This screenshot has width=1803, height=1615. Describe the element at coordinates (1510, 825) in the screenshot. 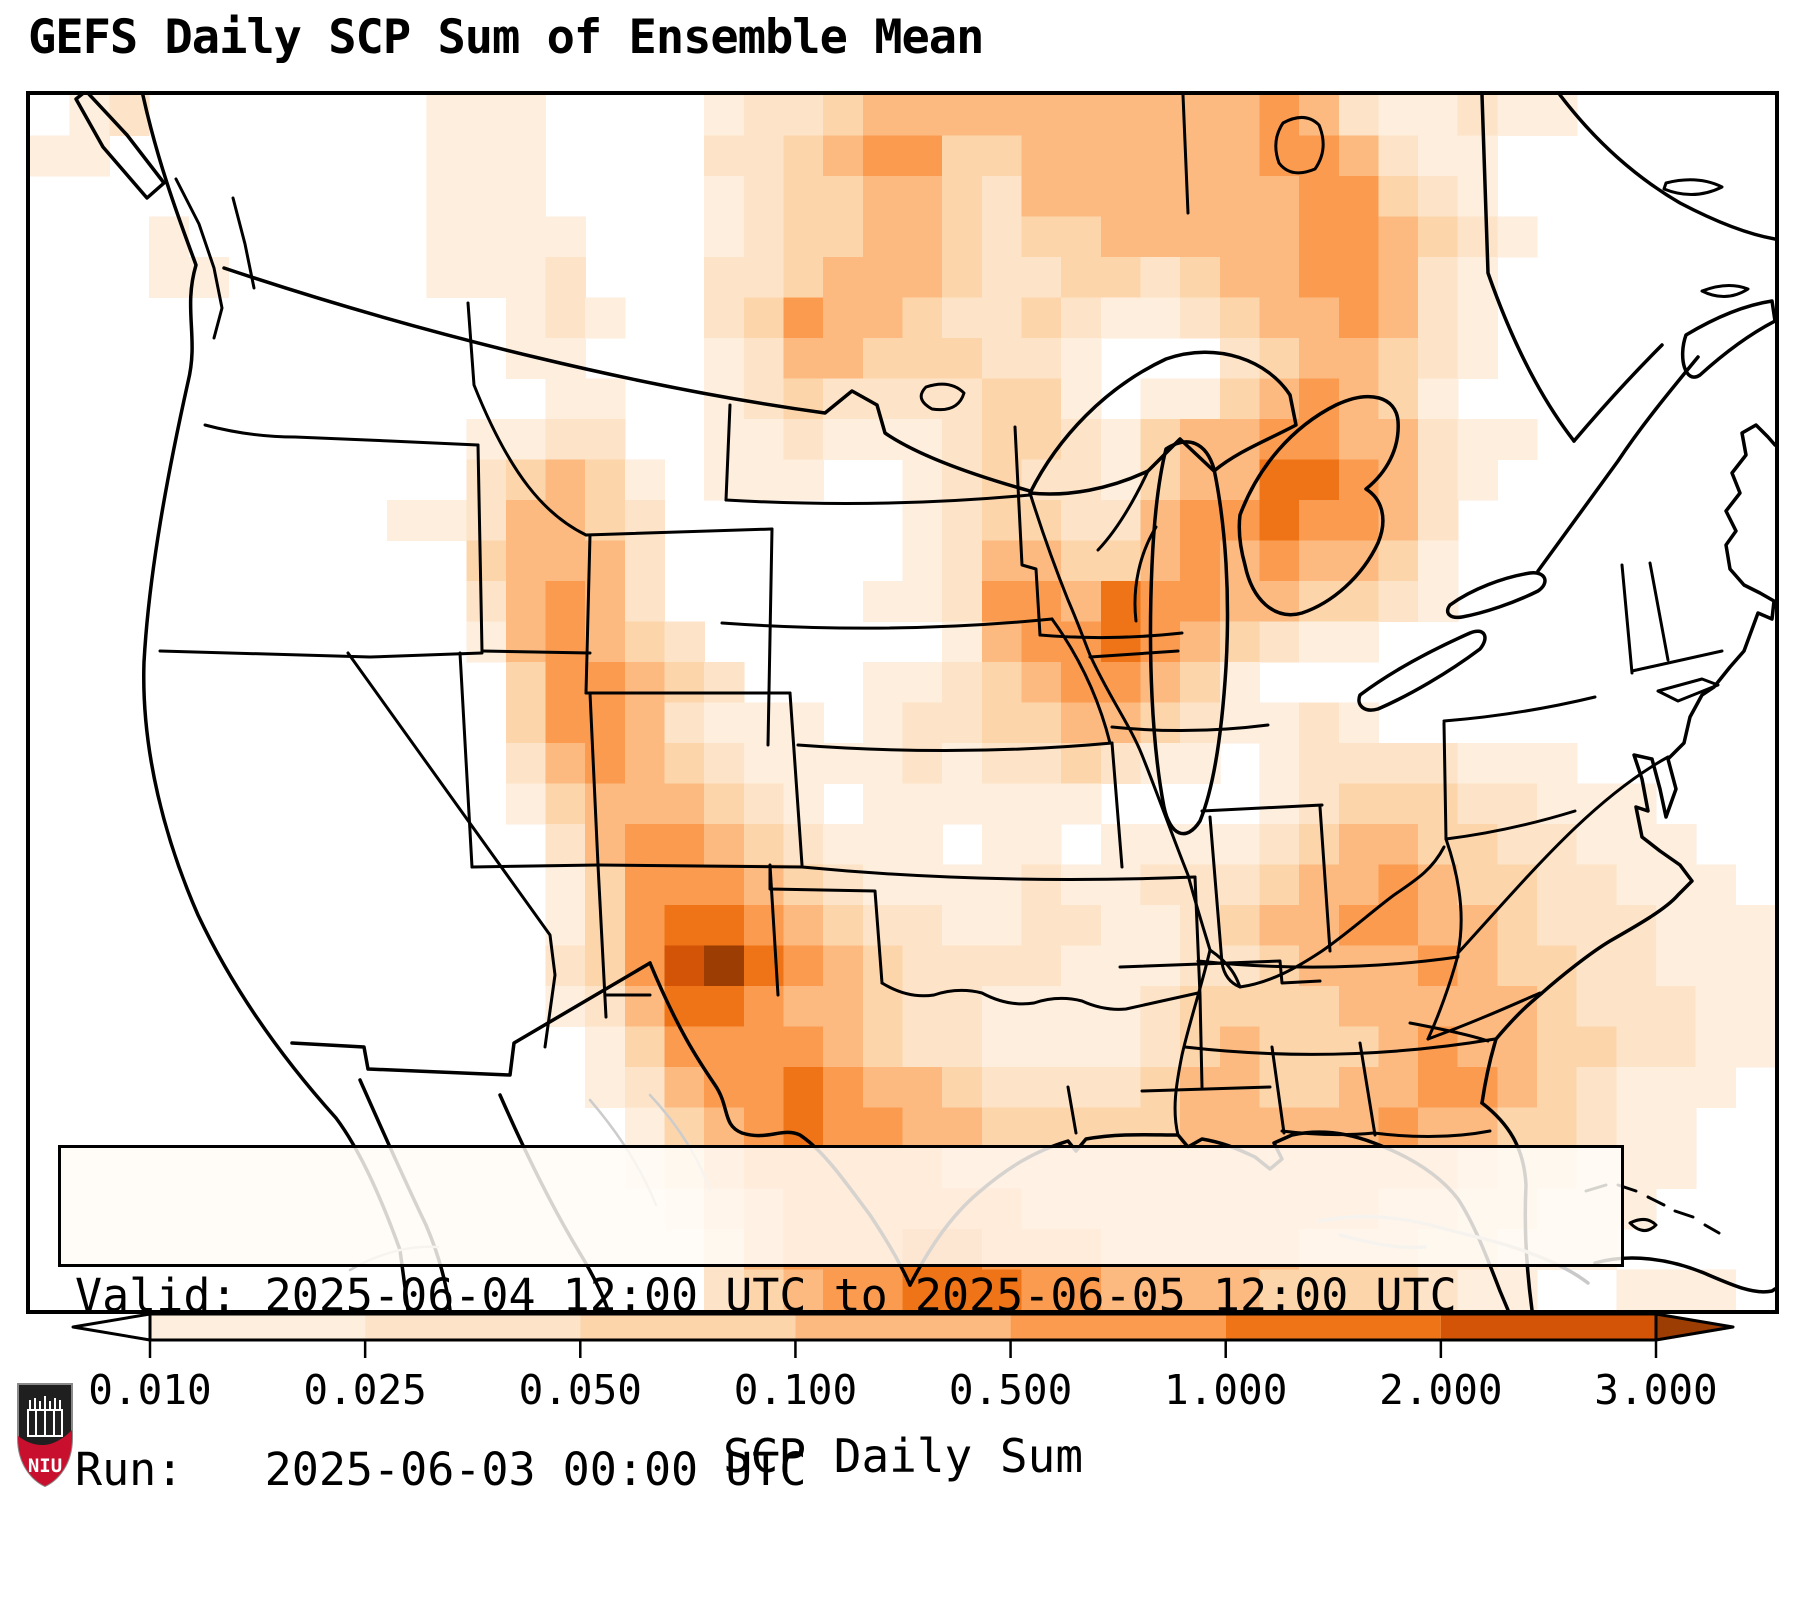

I see `pennsylvania-south-border` at that location.